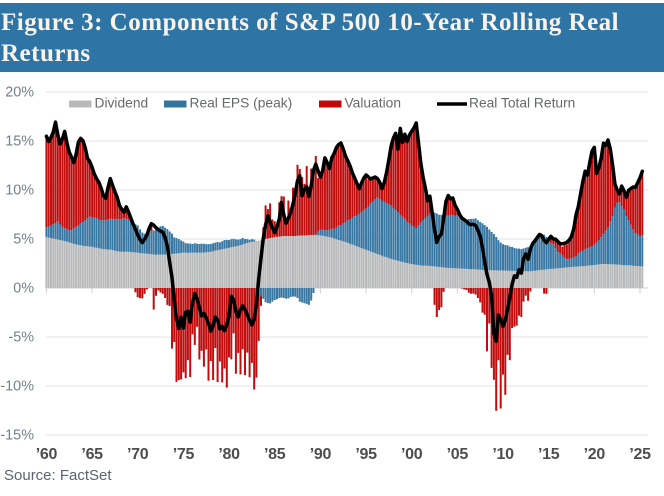 The height and width of the screenshot is (496, 664). I want to click on svg-text: 20%, so click(19, 93).